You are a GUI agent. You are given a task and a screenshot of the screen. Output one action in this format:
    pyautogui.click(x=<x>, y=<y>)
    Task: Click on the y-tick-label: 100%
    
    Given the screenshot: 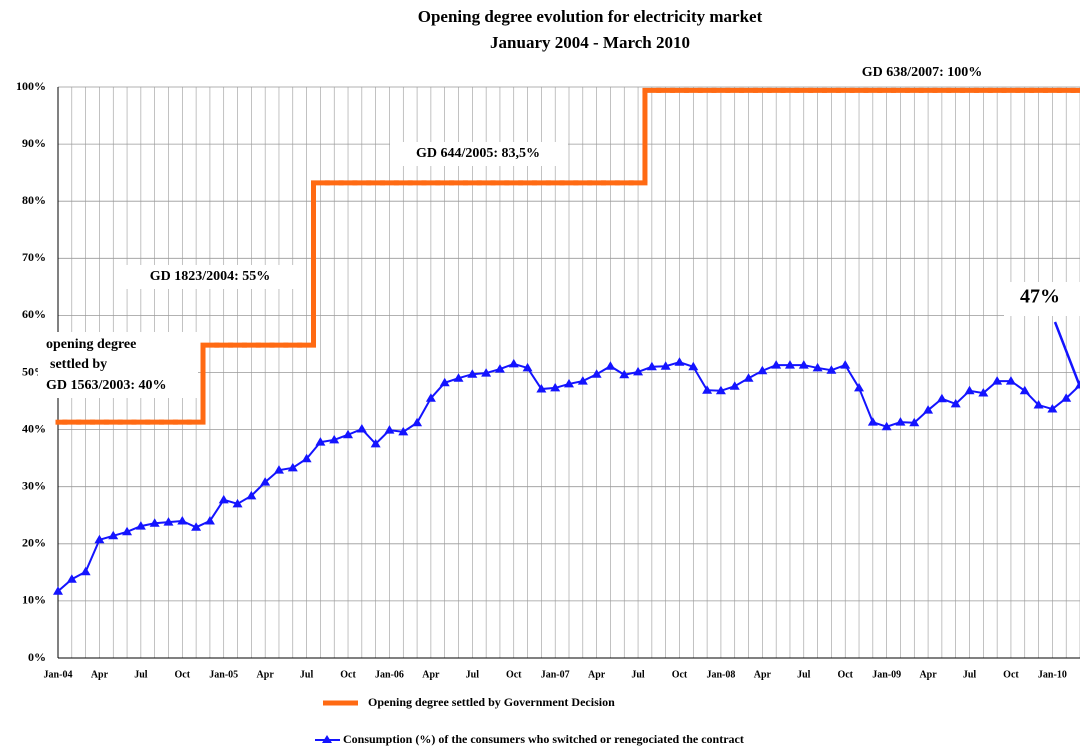 What is the action you would take?
    pyautogui.click(x=31, y=86)
    